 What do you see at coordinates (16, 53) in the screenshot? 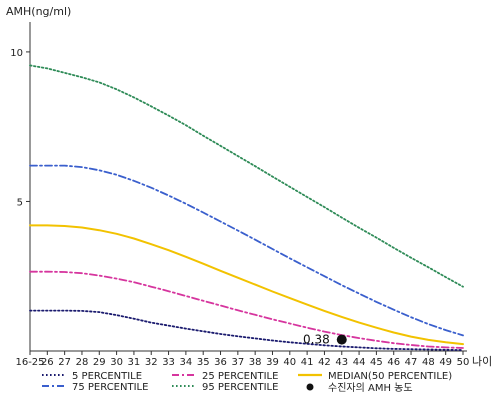
I see `y-tick-label: 10` at bounding box center [16, 53].